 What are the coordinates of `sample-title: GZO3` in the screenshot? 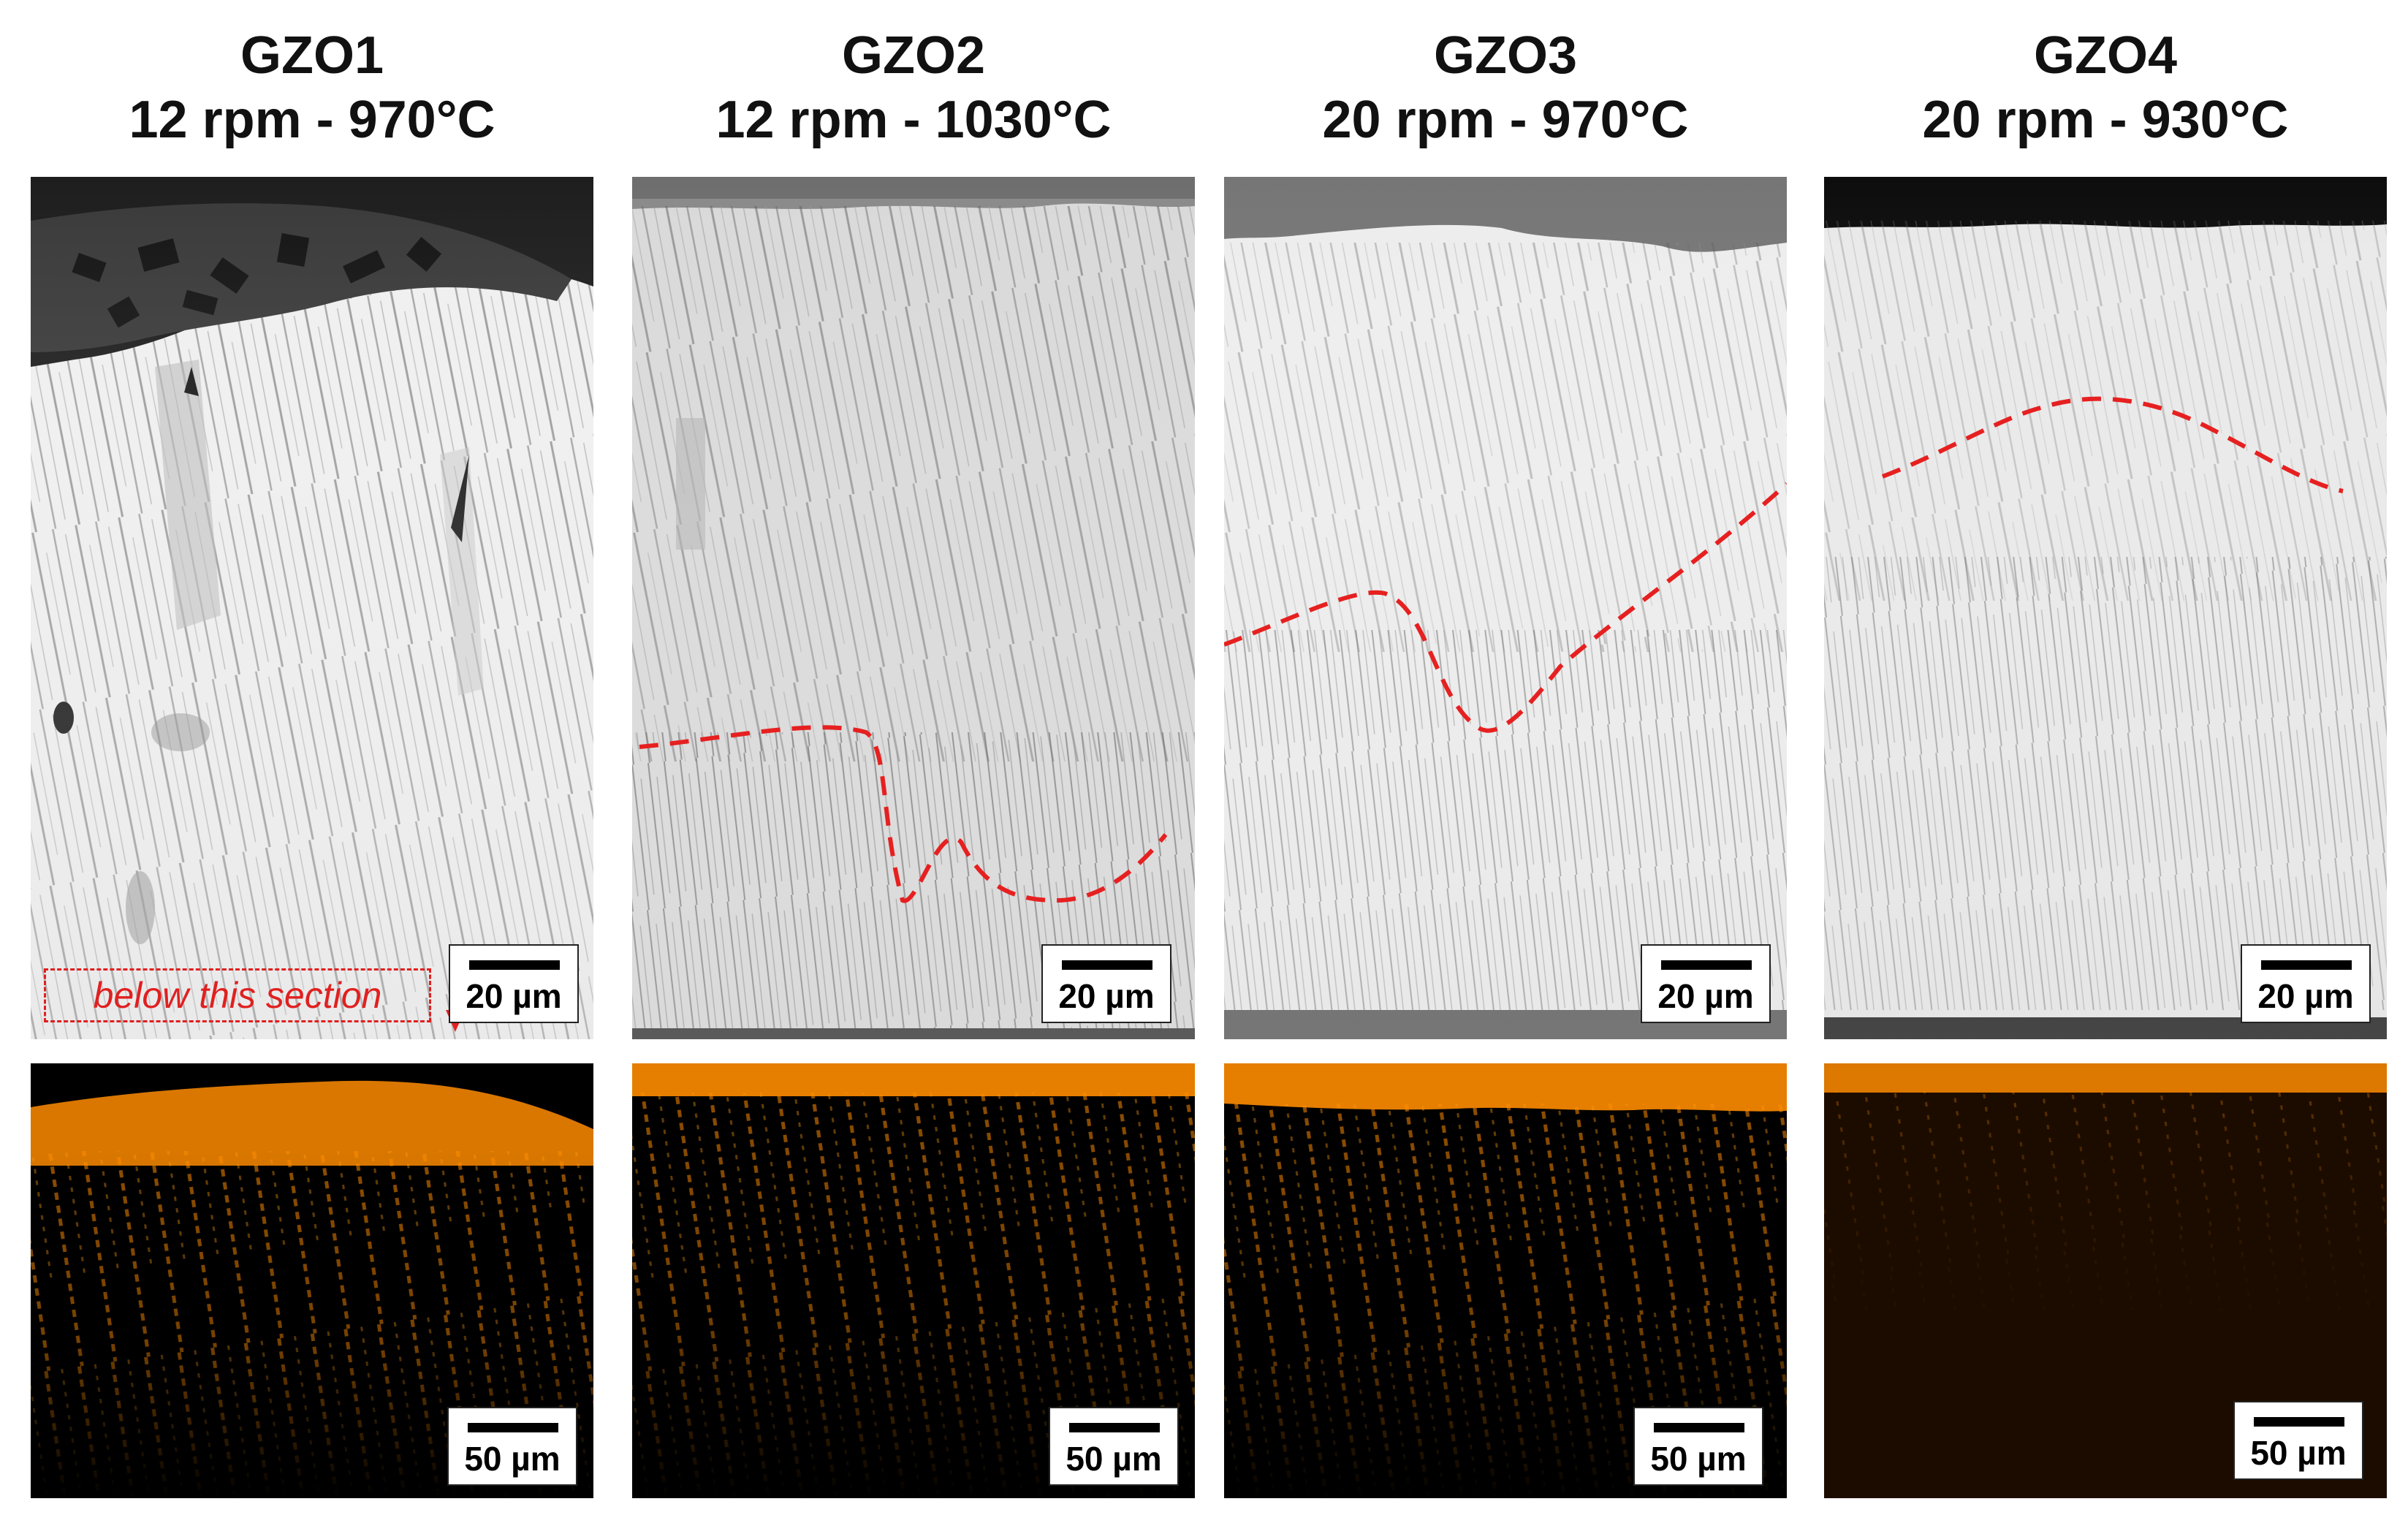 It's located at (1505, 56).